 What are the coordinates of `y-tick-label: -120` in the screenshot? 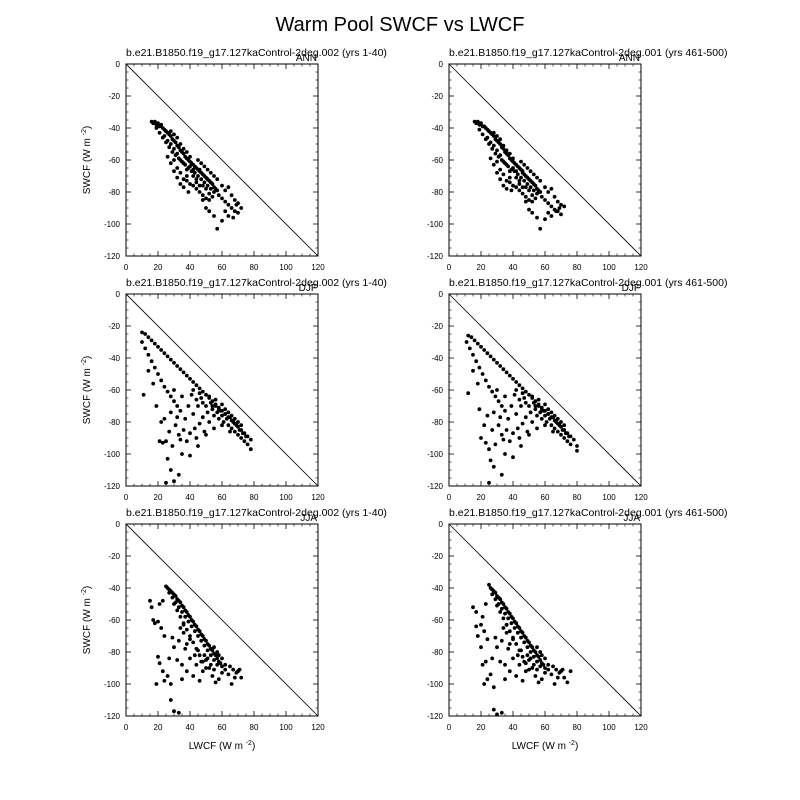 It's located at (112, 256).